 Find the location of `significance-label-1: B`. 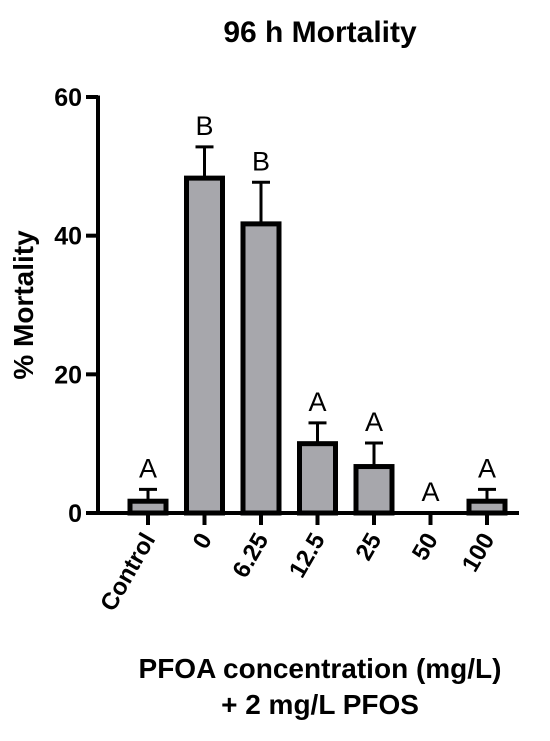

significance-label-1: B is located at coordinates (204, 126).